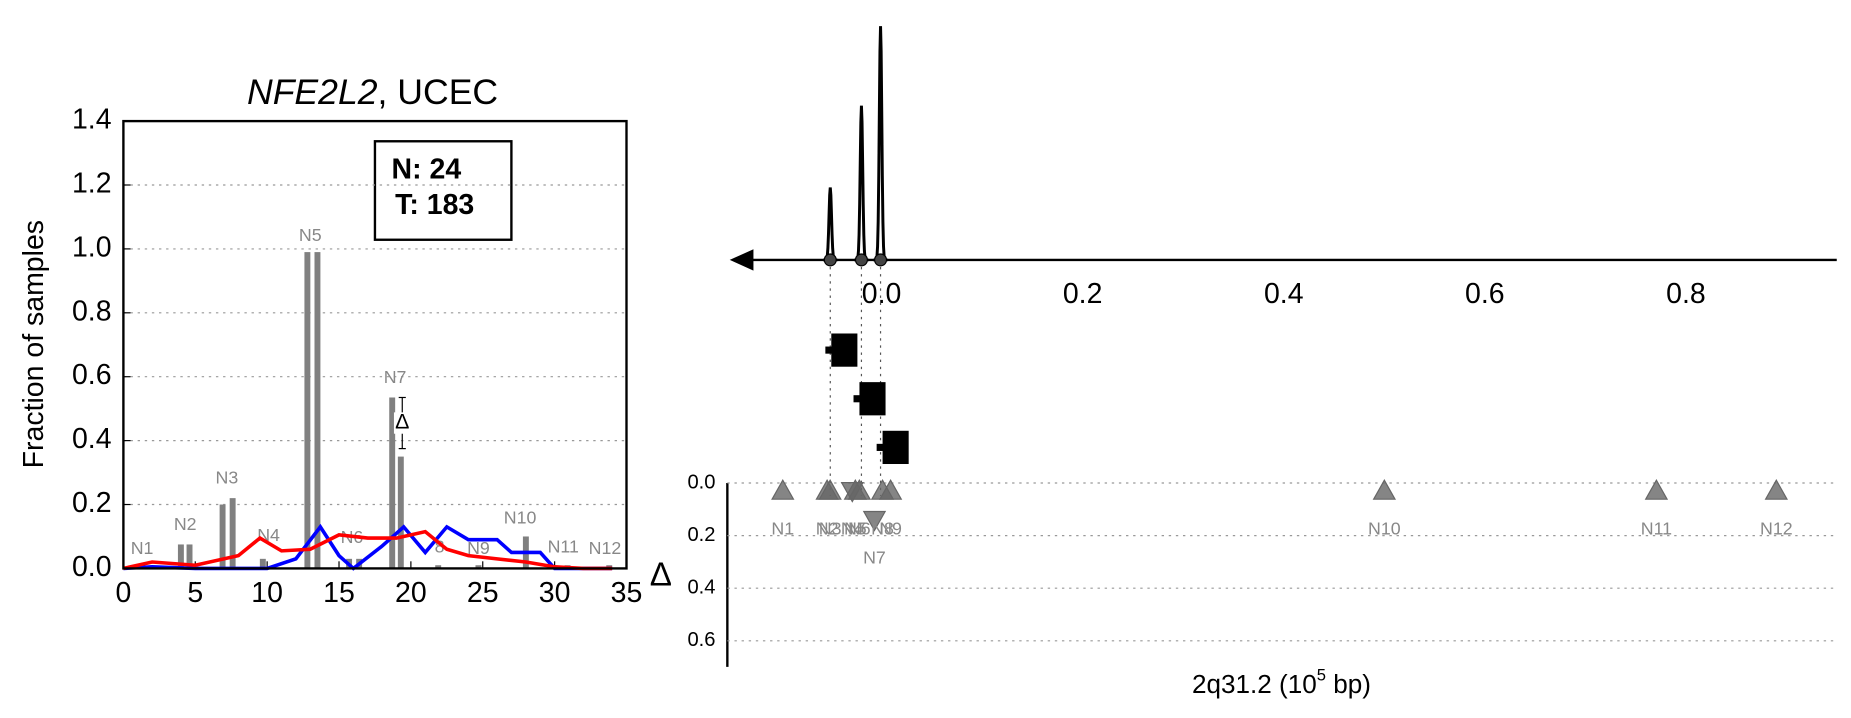  What do you see at coordinates (195, 593) in the screenshot?
I see `x-tick-label: 5` at bounding box center [195, 593].